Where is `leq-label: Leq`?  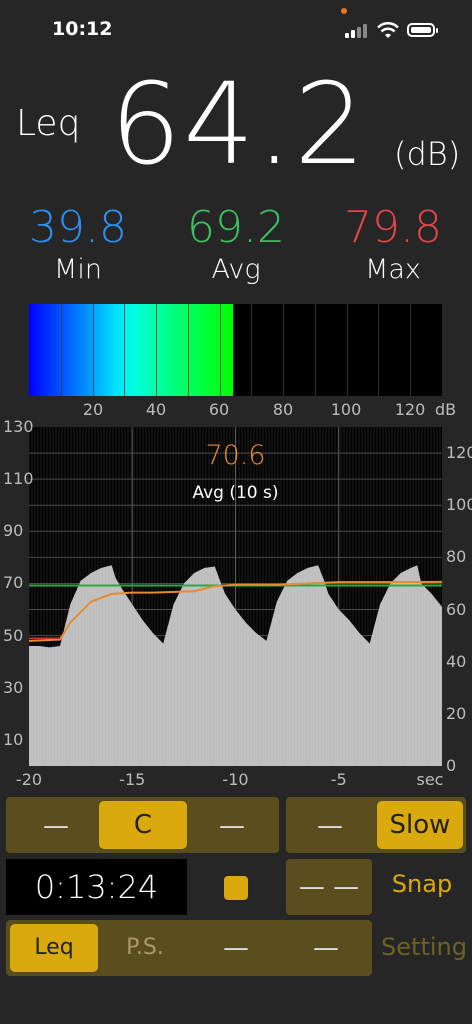 leq-label: Leq is located at coordinates (48, 123).